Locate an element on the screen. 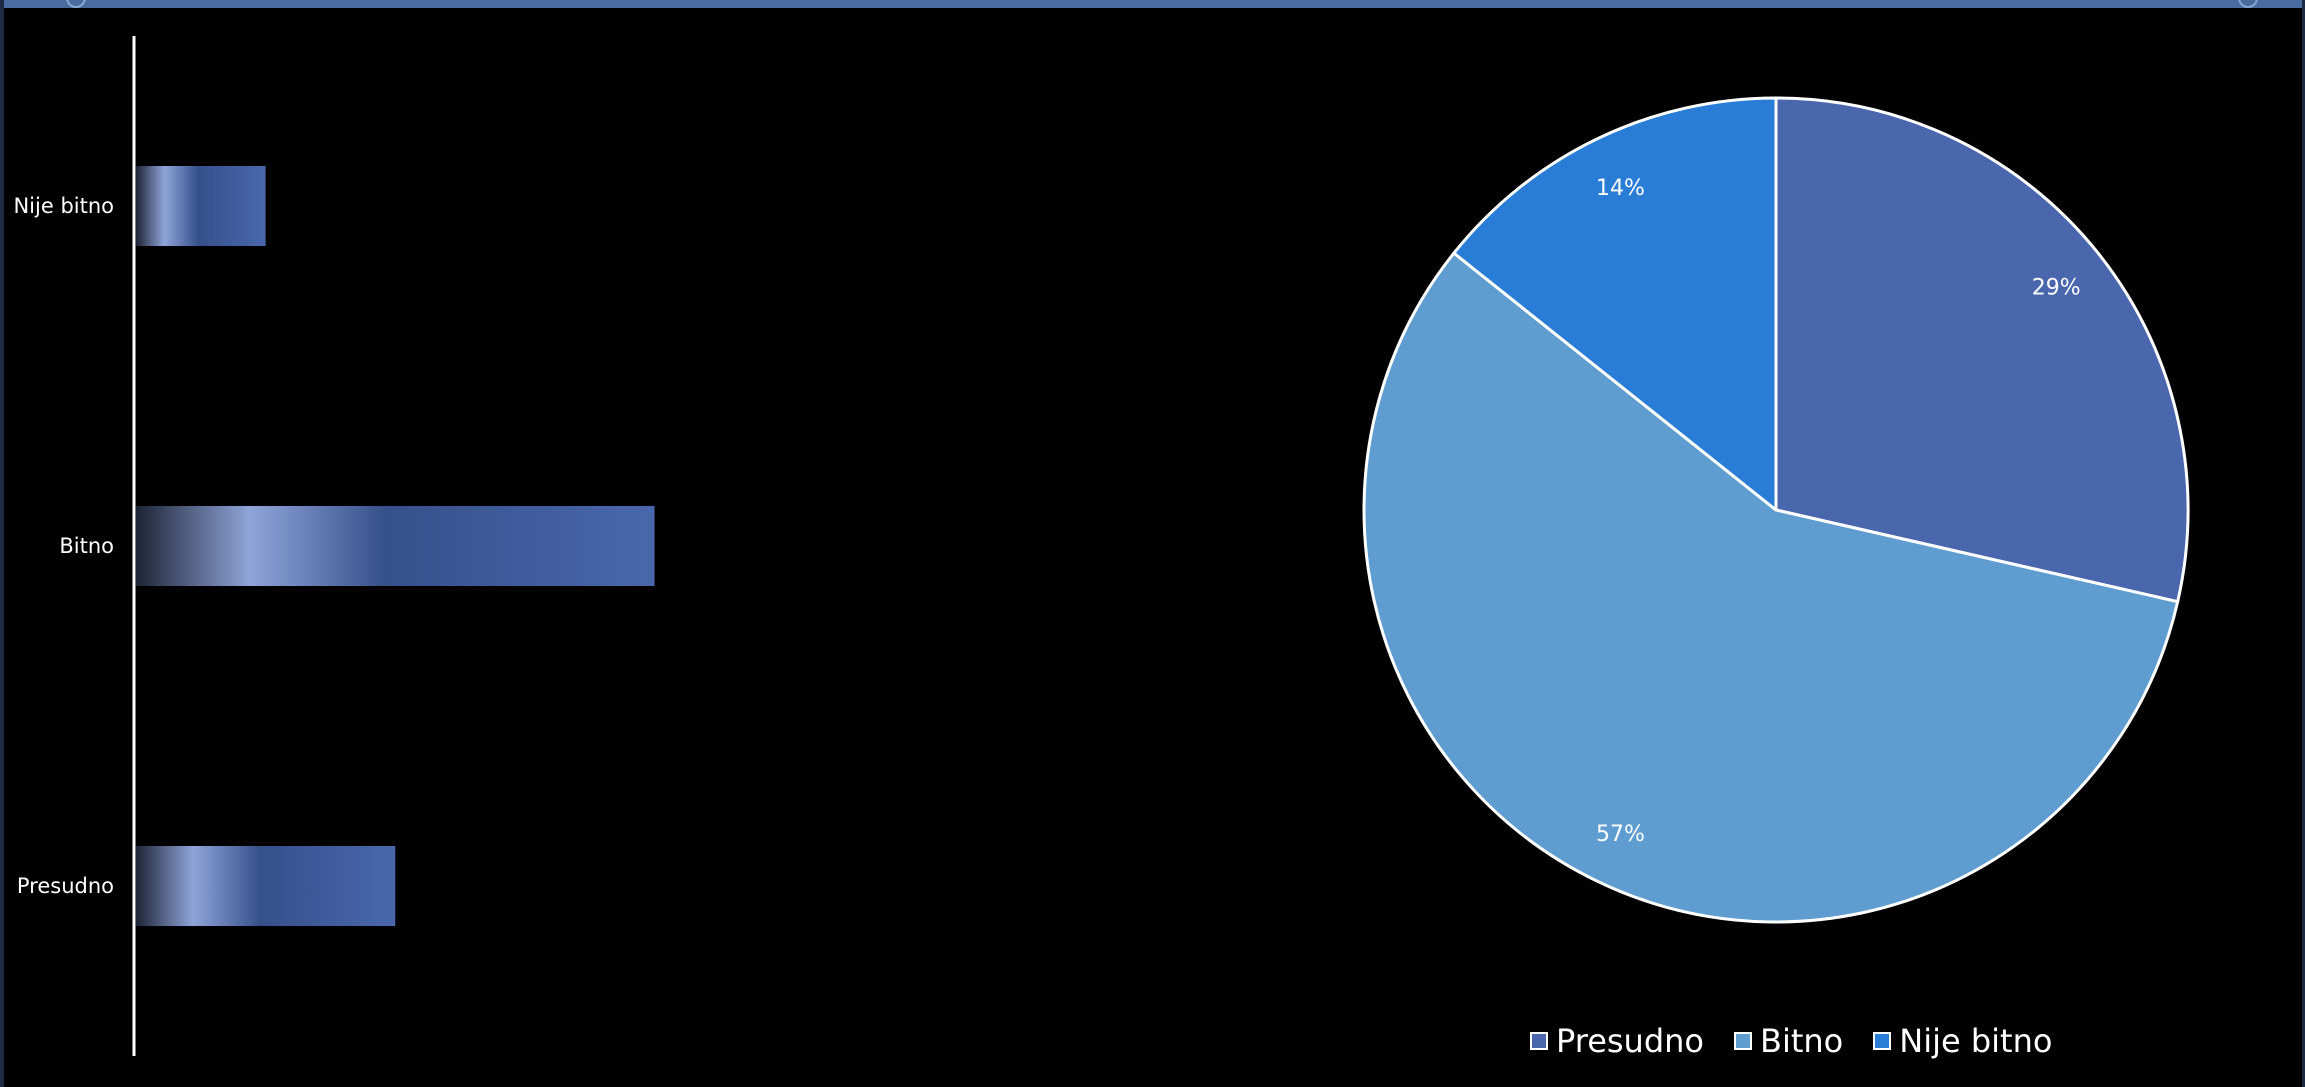 The width and height of the screenshot is (2305, 1087). pie-data-label: 14% is located at coordinates (1620, 188).